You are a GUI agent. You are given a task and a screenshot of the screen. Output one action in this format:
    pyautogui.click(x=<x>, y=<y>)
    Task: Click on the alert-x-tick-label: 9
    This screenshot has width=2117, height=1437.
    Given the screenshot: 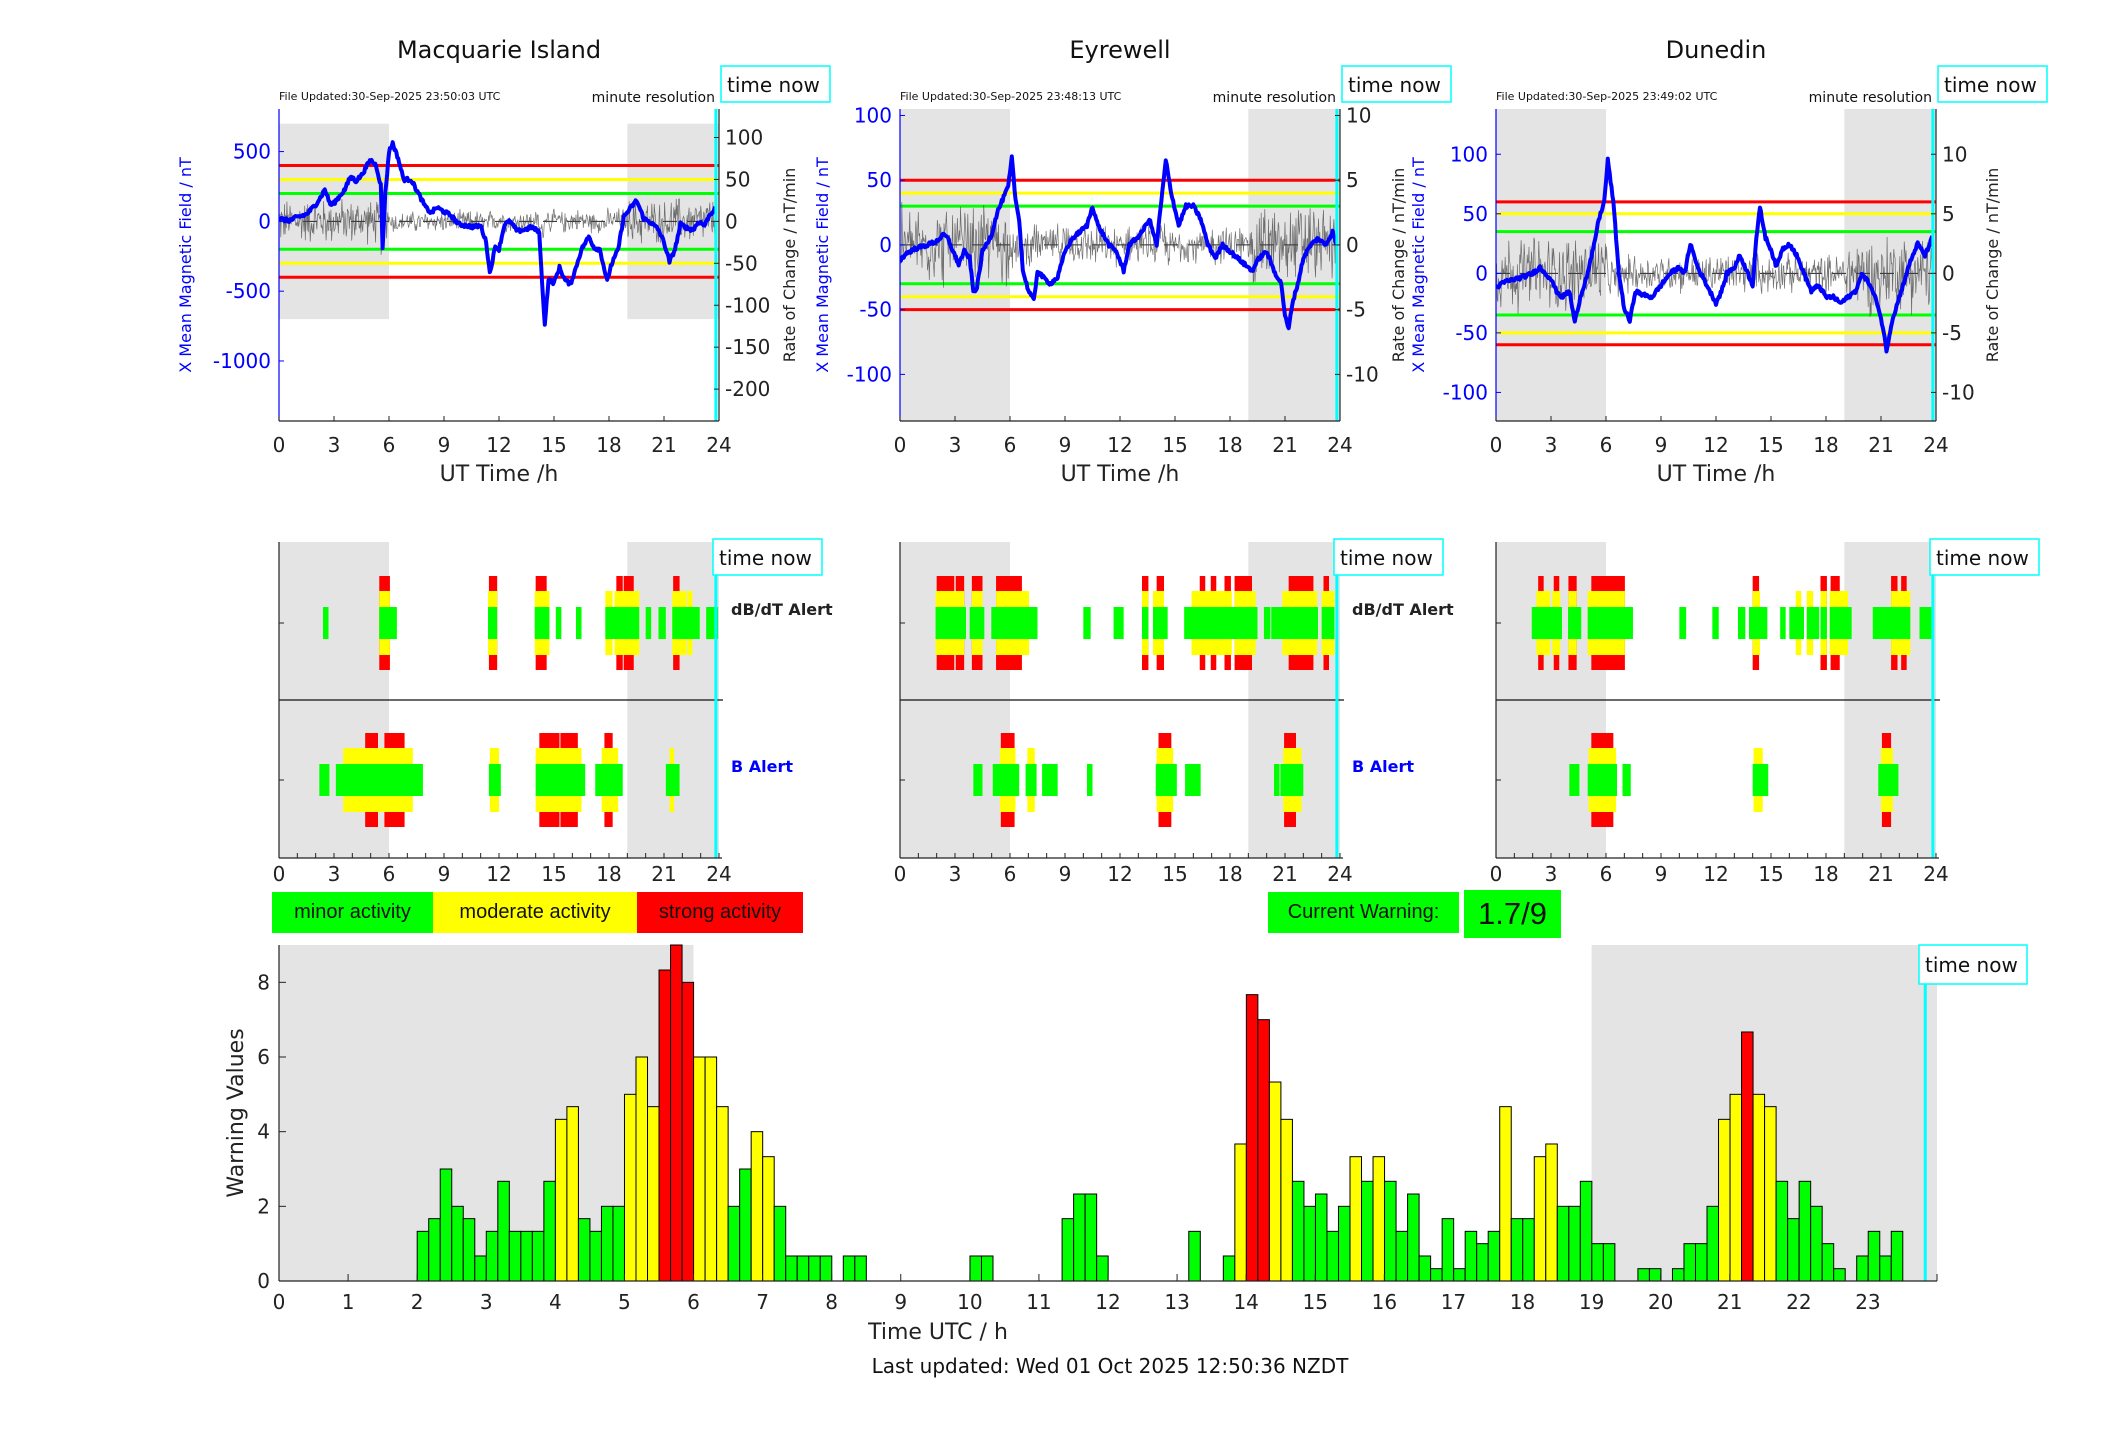 What is the action you would take?
    pyautogui.click(x=444, y=874)
    